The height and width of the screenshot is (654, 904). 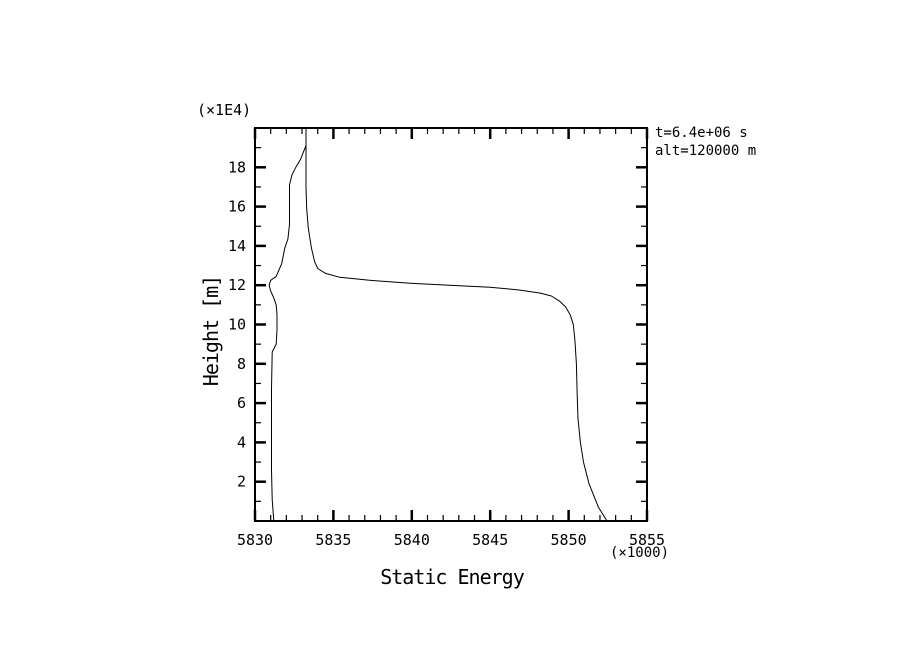 I want to click on y-tick-label: 16, so click(x=237, y=207).